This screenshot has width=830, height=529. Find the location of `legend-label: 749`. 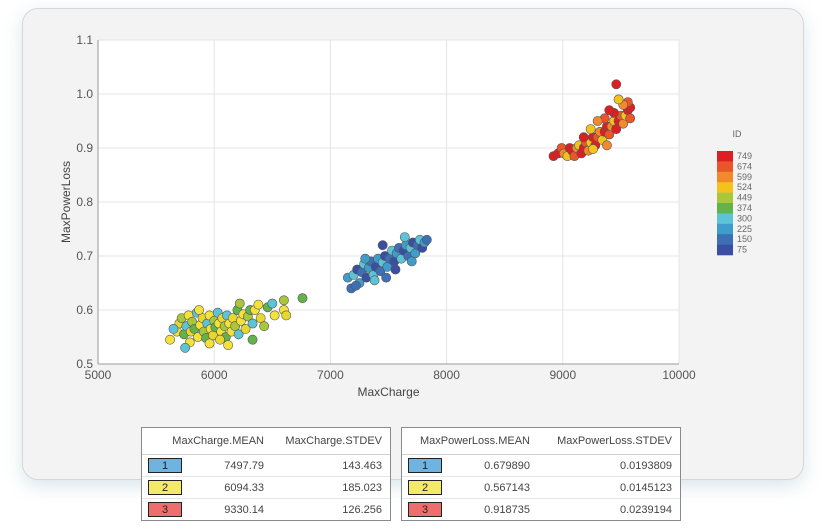

legend-label: 749 is located at coordinates (744, 156).